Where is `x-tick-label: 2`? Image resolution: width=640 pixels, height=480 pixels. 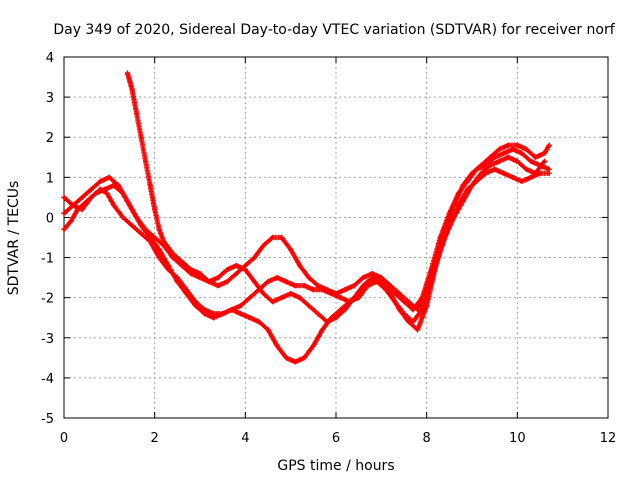
x-tick-label: 2 is located at coordinates (155, 438).